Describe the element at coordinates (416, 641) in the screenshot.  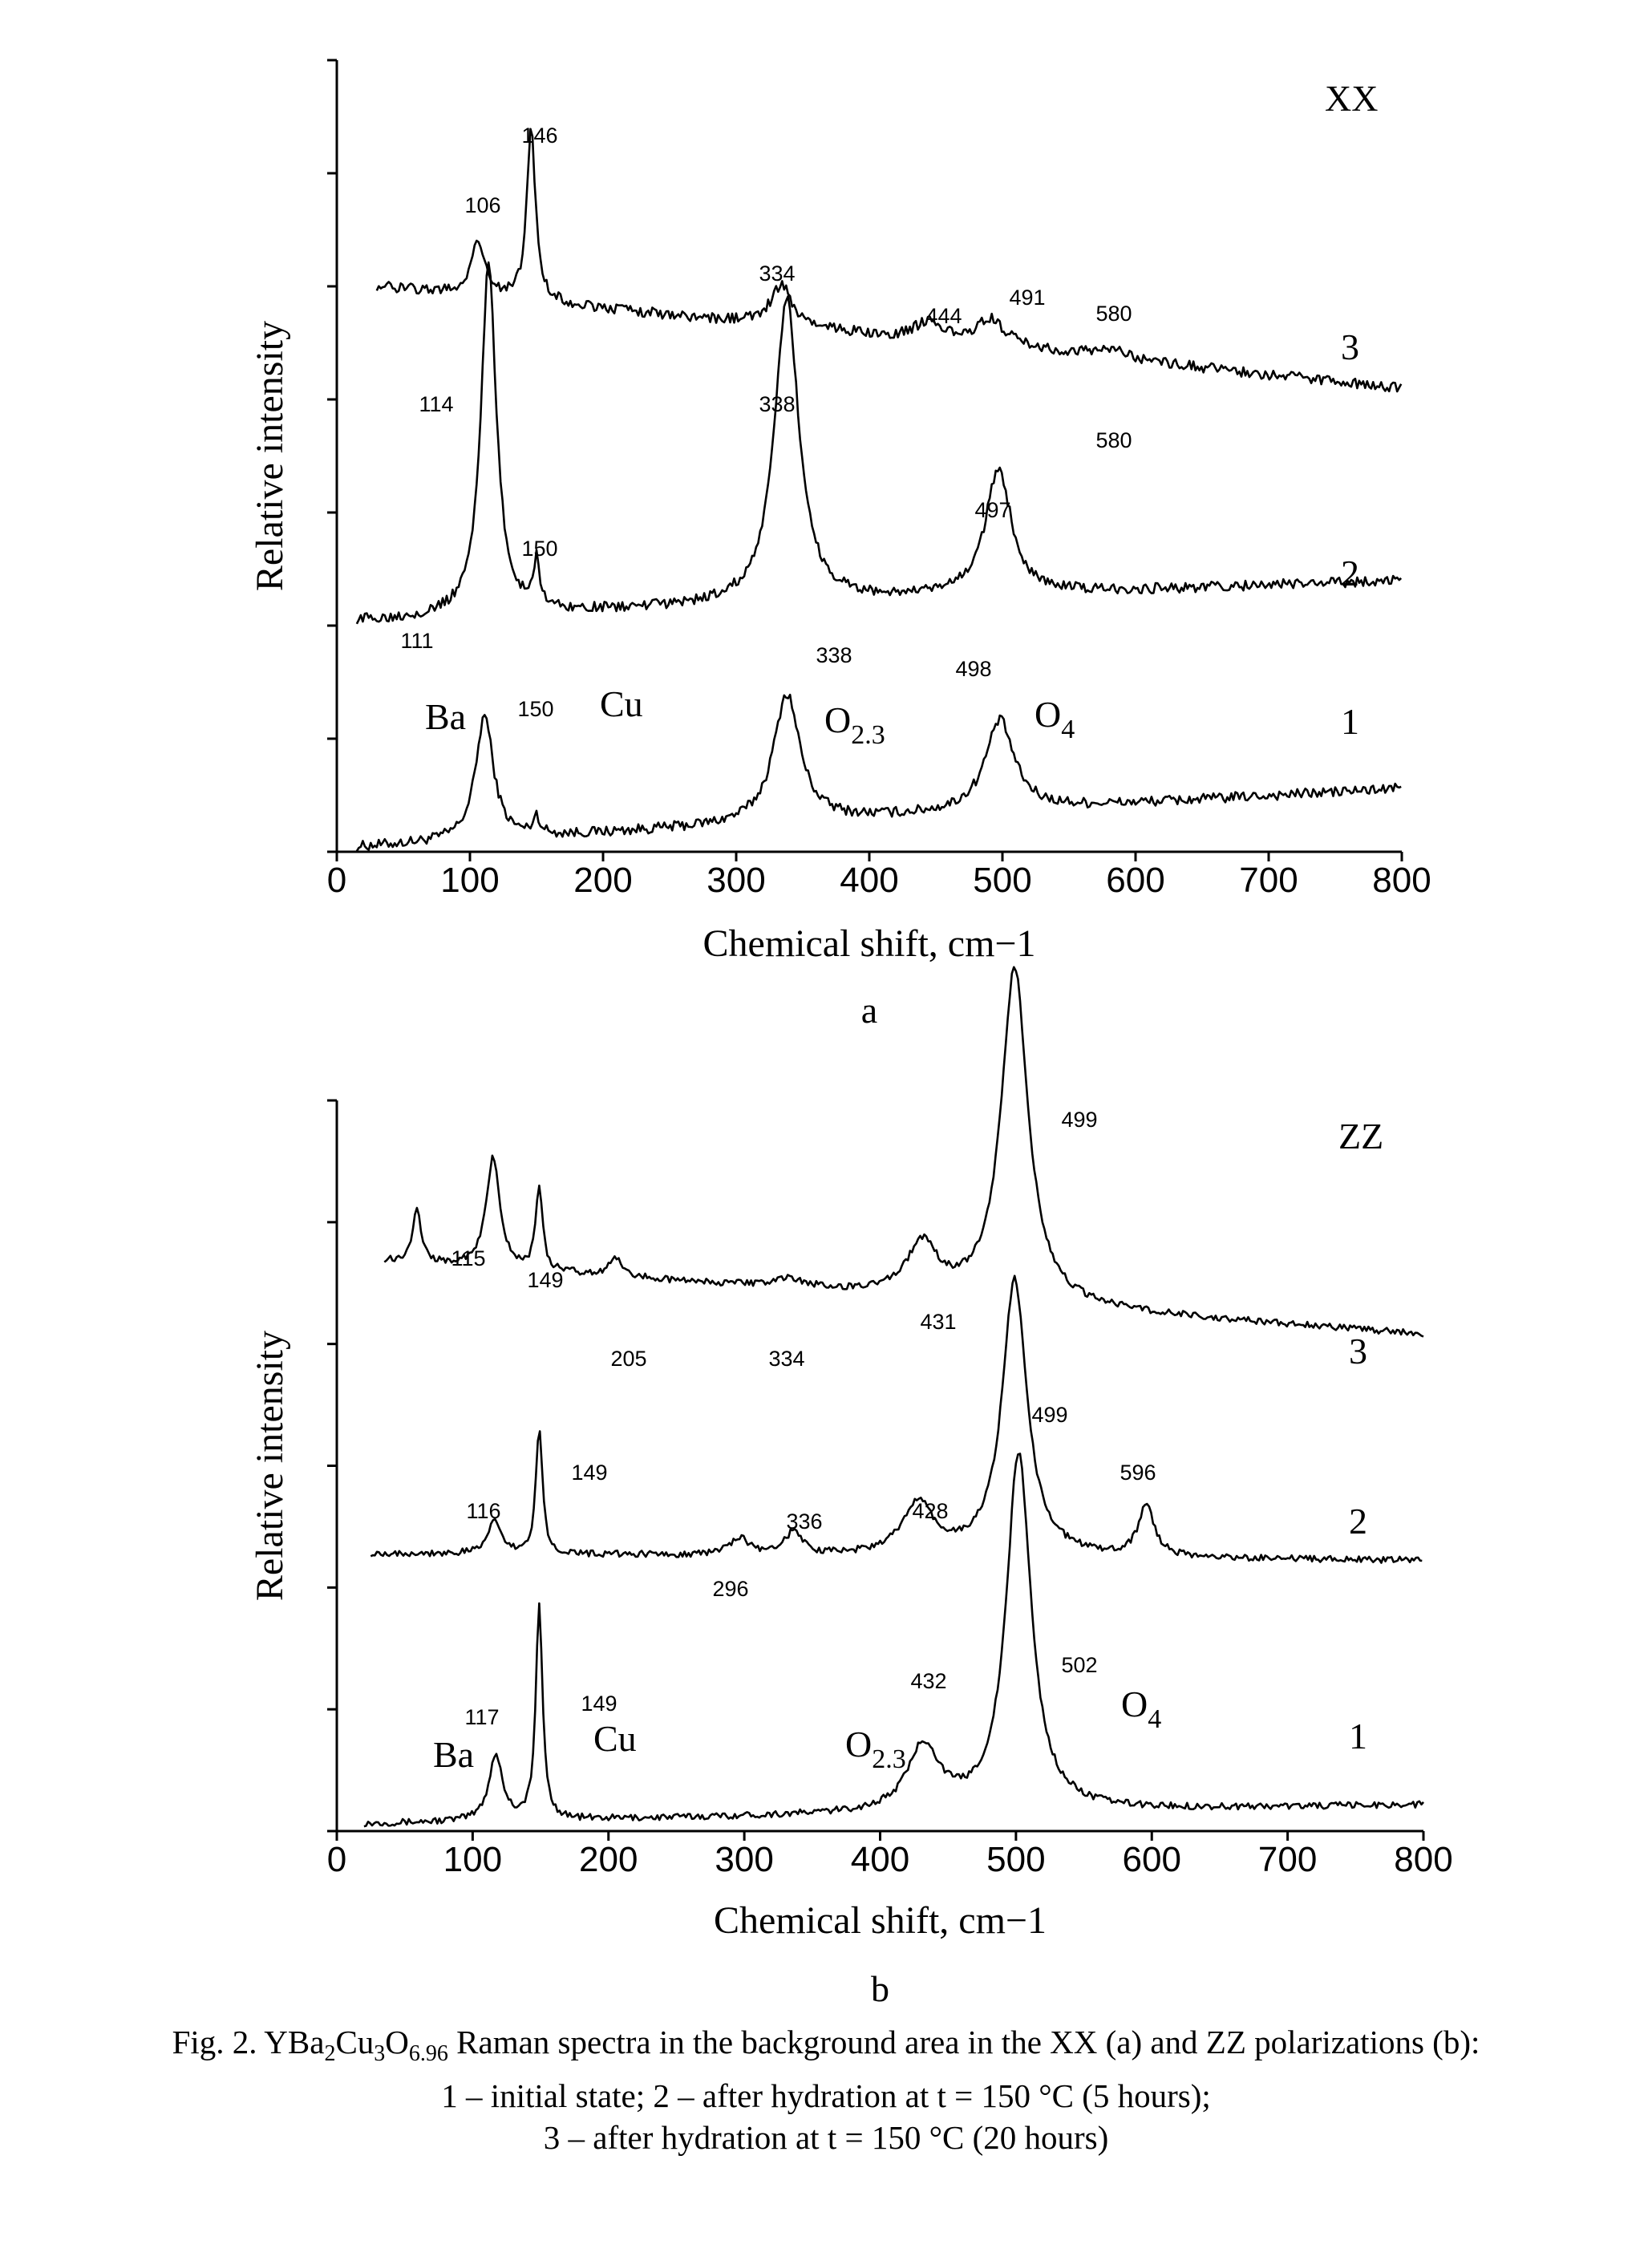
I see `peak-label: 111` at that location.